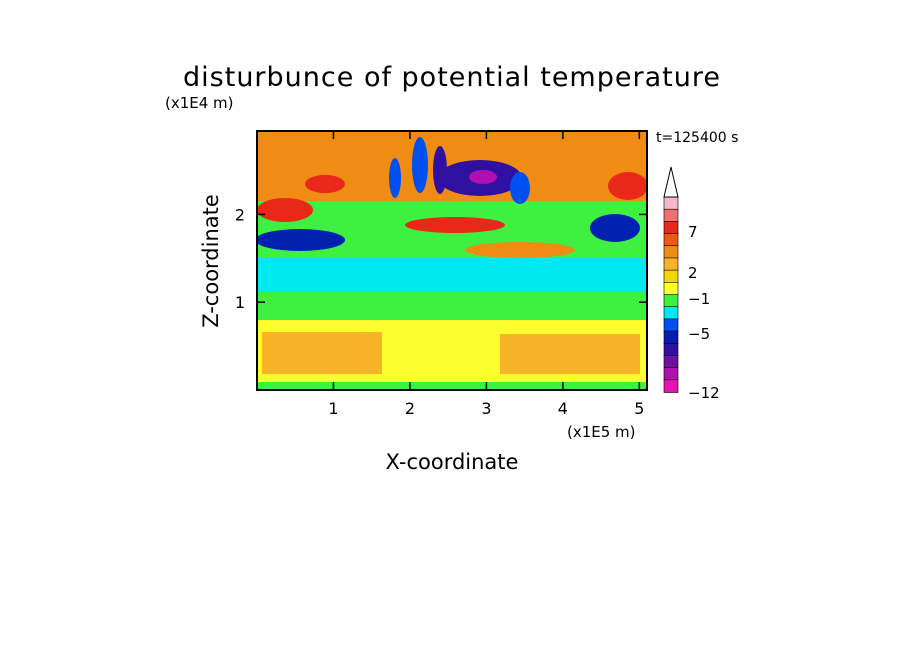 This screenshot has height=654, width=904. Describe the element at coordinates (322, 353) in the screenshot. I see `band-orange-low` at that location.